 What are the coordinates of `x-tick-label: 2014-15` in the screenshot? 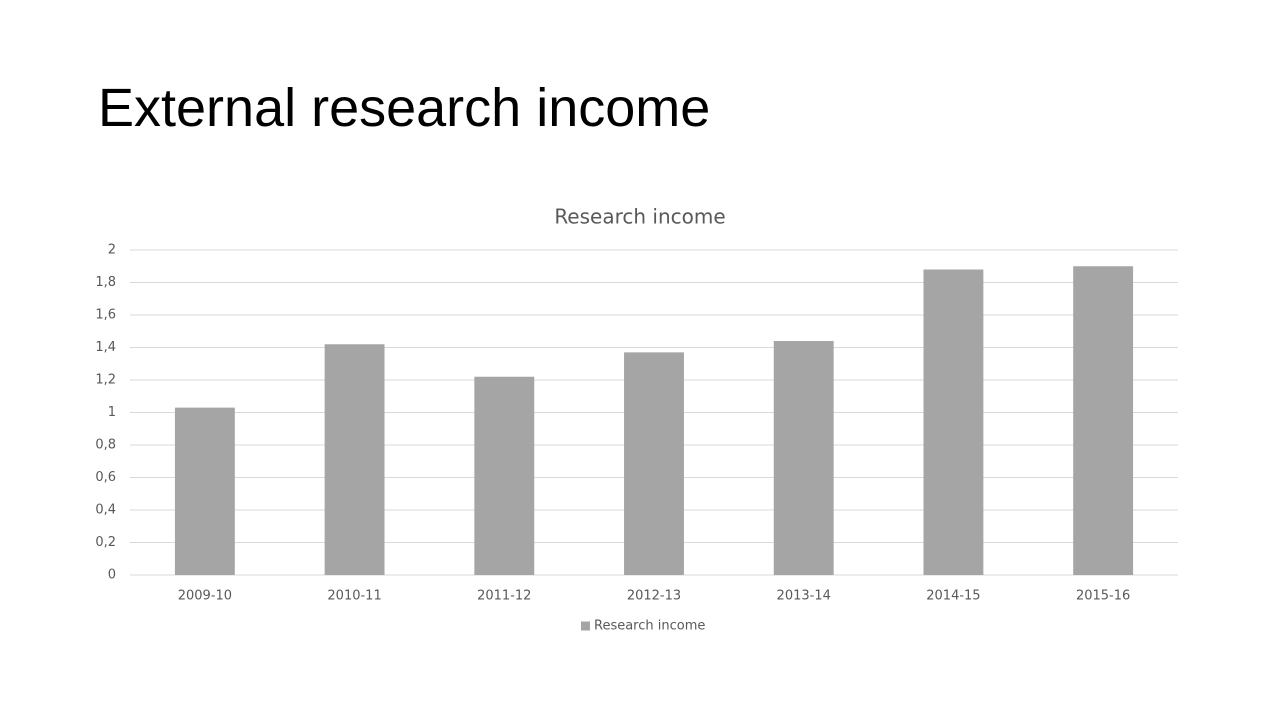 It's located at (953, 596).